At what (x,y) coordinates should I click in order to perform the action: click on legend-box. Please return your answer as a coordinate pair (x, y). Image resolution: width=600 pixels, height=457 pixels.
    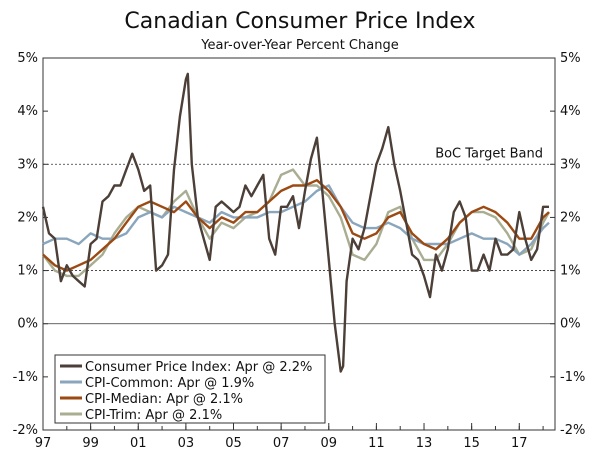
    Looking at the image, I should click on (190, 389).